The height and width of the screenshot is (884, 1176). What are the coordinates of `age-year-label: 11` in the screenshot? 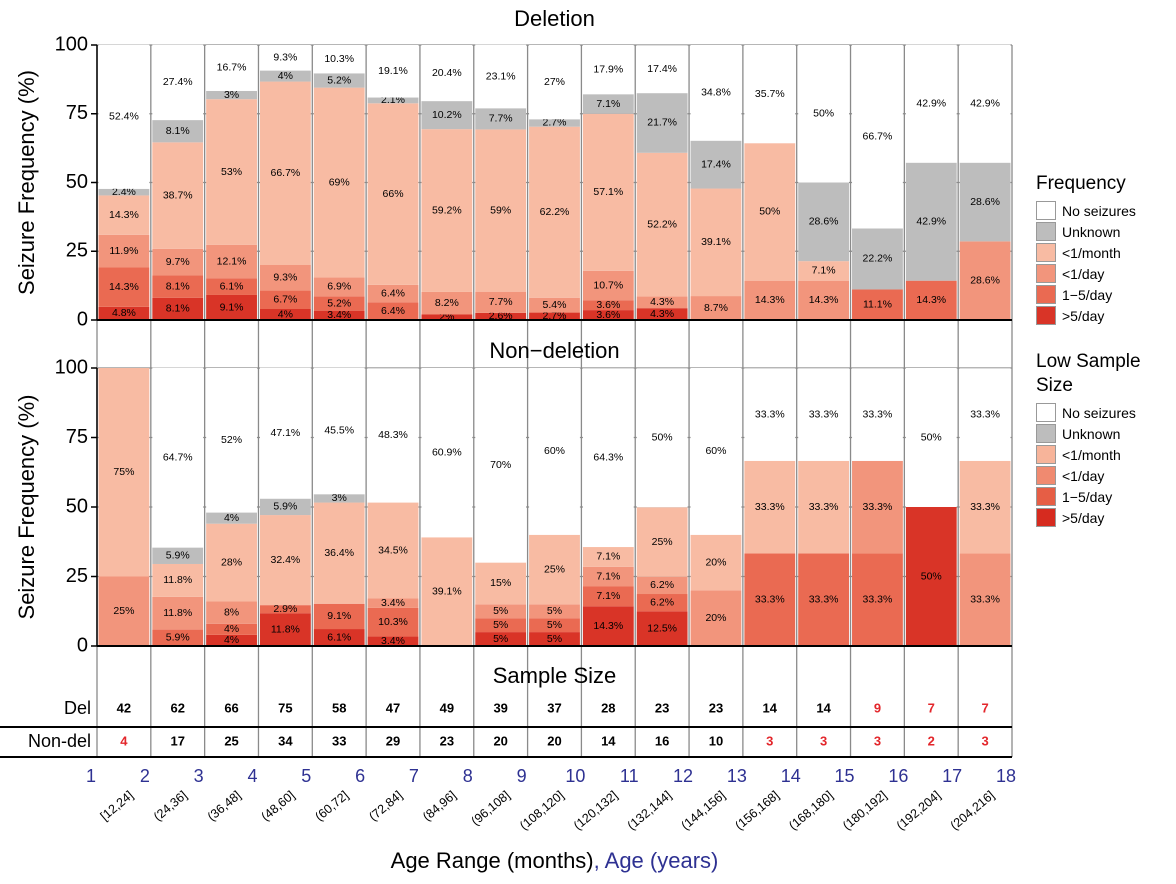 It's located at (629, 776).